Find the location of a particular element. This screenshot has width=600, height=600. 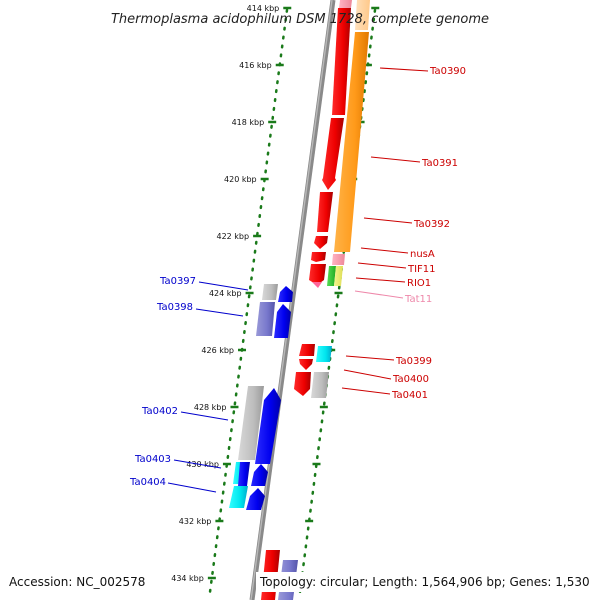

gene-pink-block is located at coordinates (338, 259).